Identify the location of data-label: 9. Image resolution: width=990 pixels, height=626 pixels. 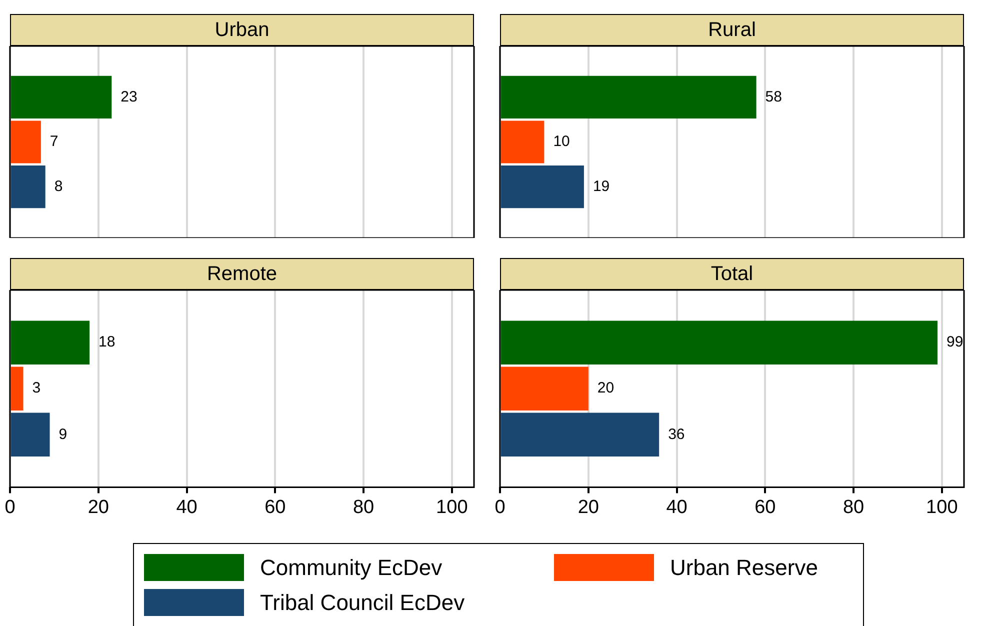
(63, 434).